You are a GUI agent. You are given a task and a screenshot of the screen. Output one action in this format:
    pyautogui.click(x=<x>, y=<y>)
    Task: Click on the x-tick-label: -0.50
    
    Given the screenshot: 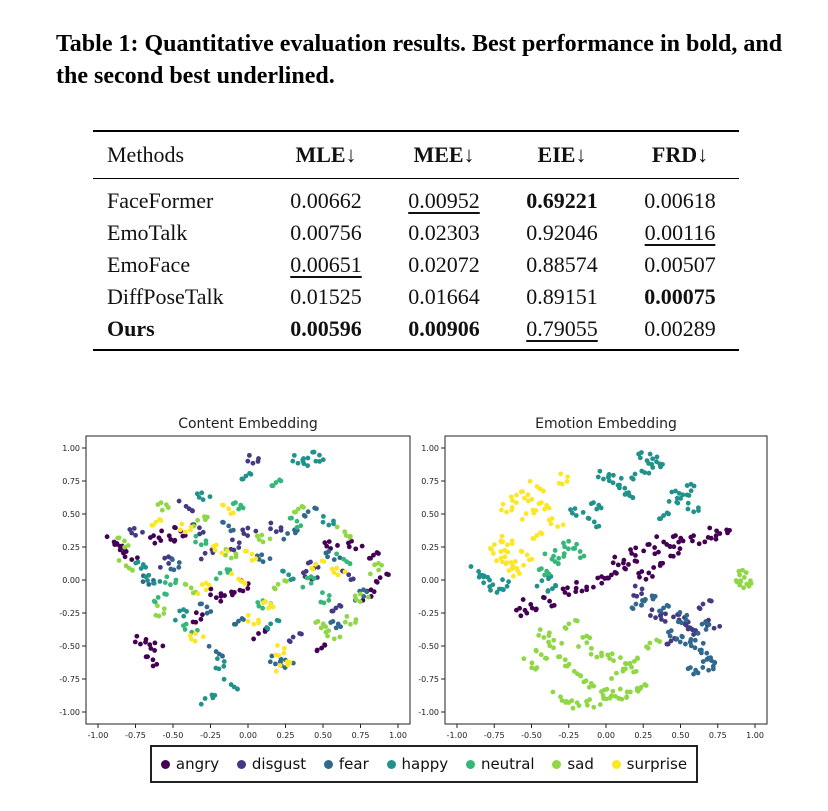 What is the action you would take?
    pyautogui.click(x=531, y=735)
    